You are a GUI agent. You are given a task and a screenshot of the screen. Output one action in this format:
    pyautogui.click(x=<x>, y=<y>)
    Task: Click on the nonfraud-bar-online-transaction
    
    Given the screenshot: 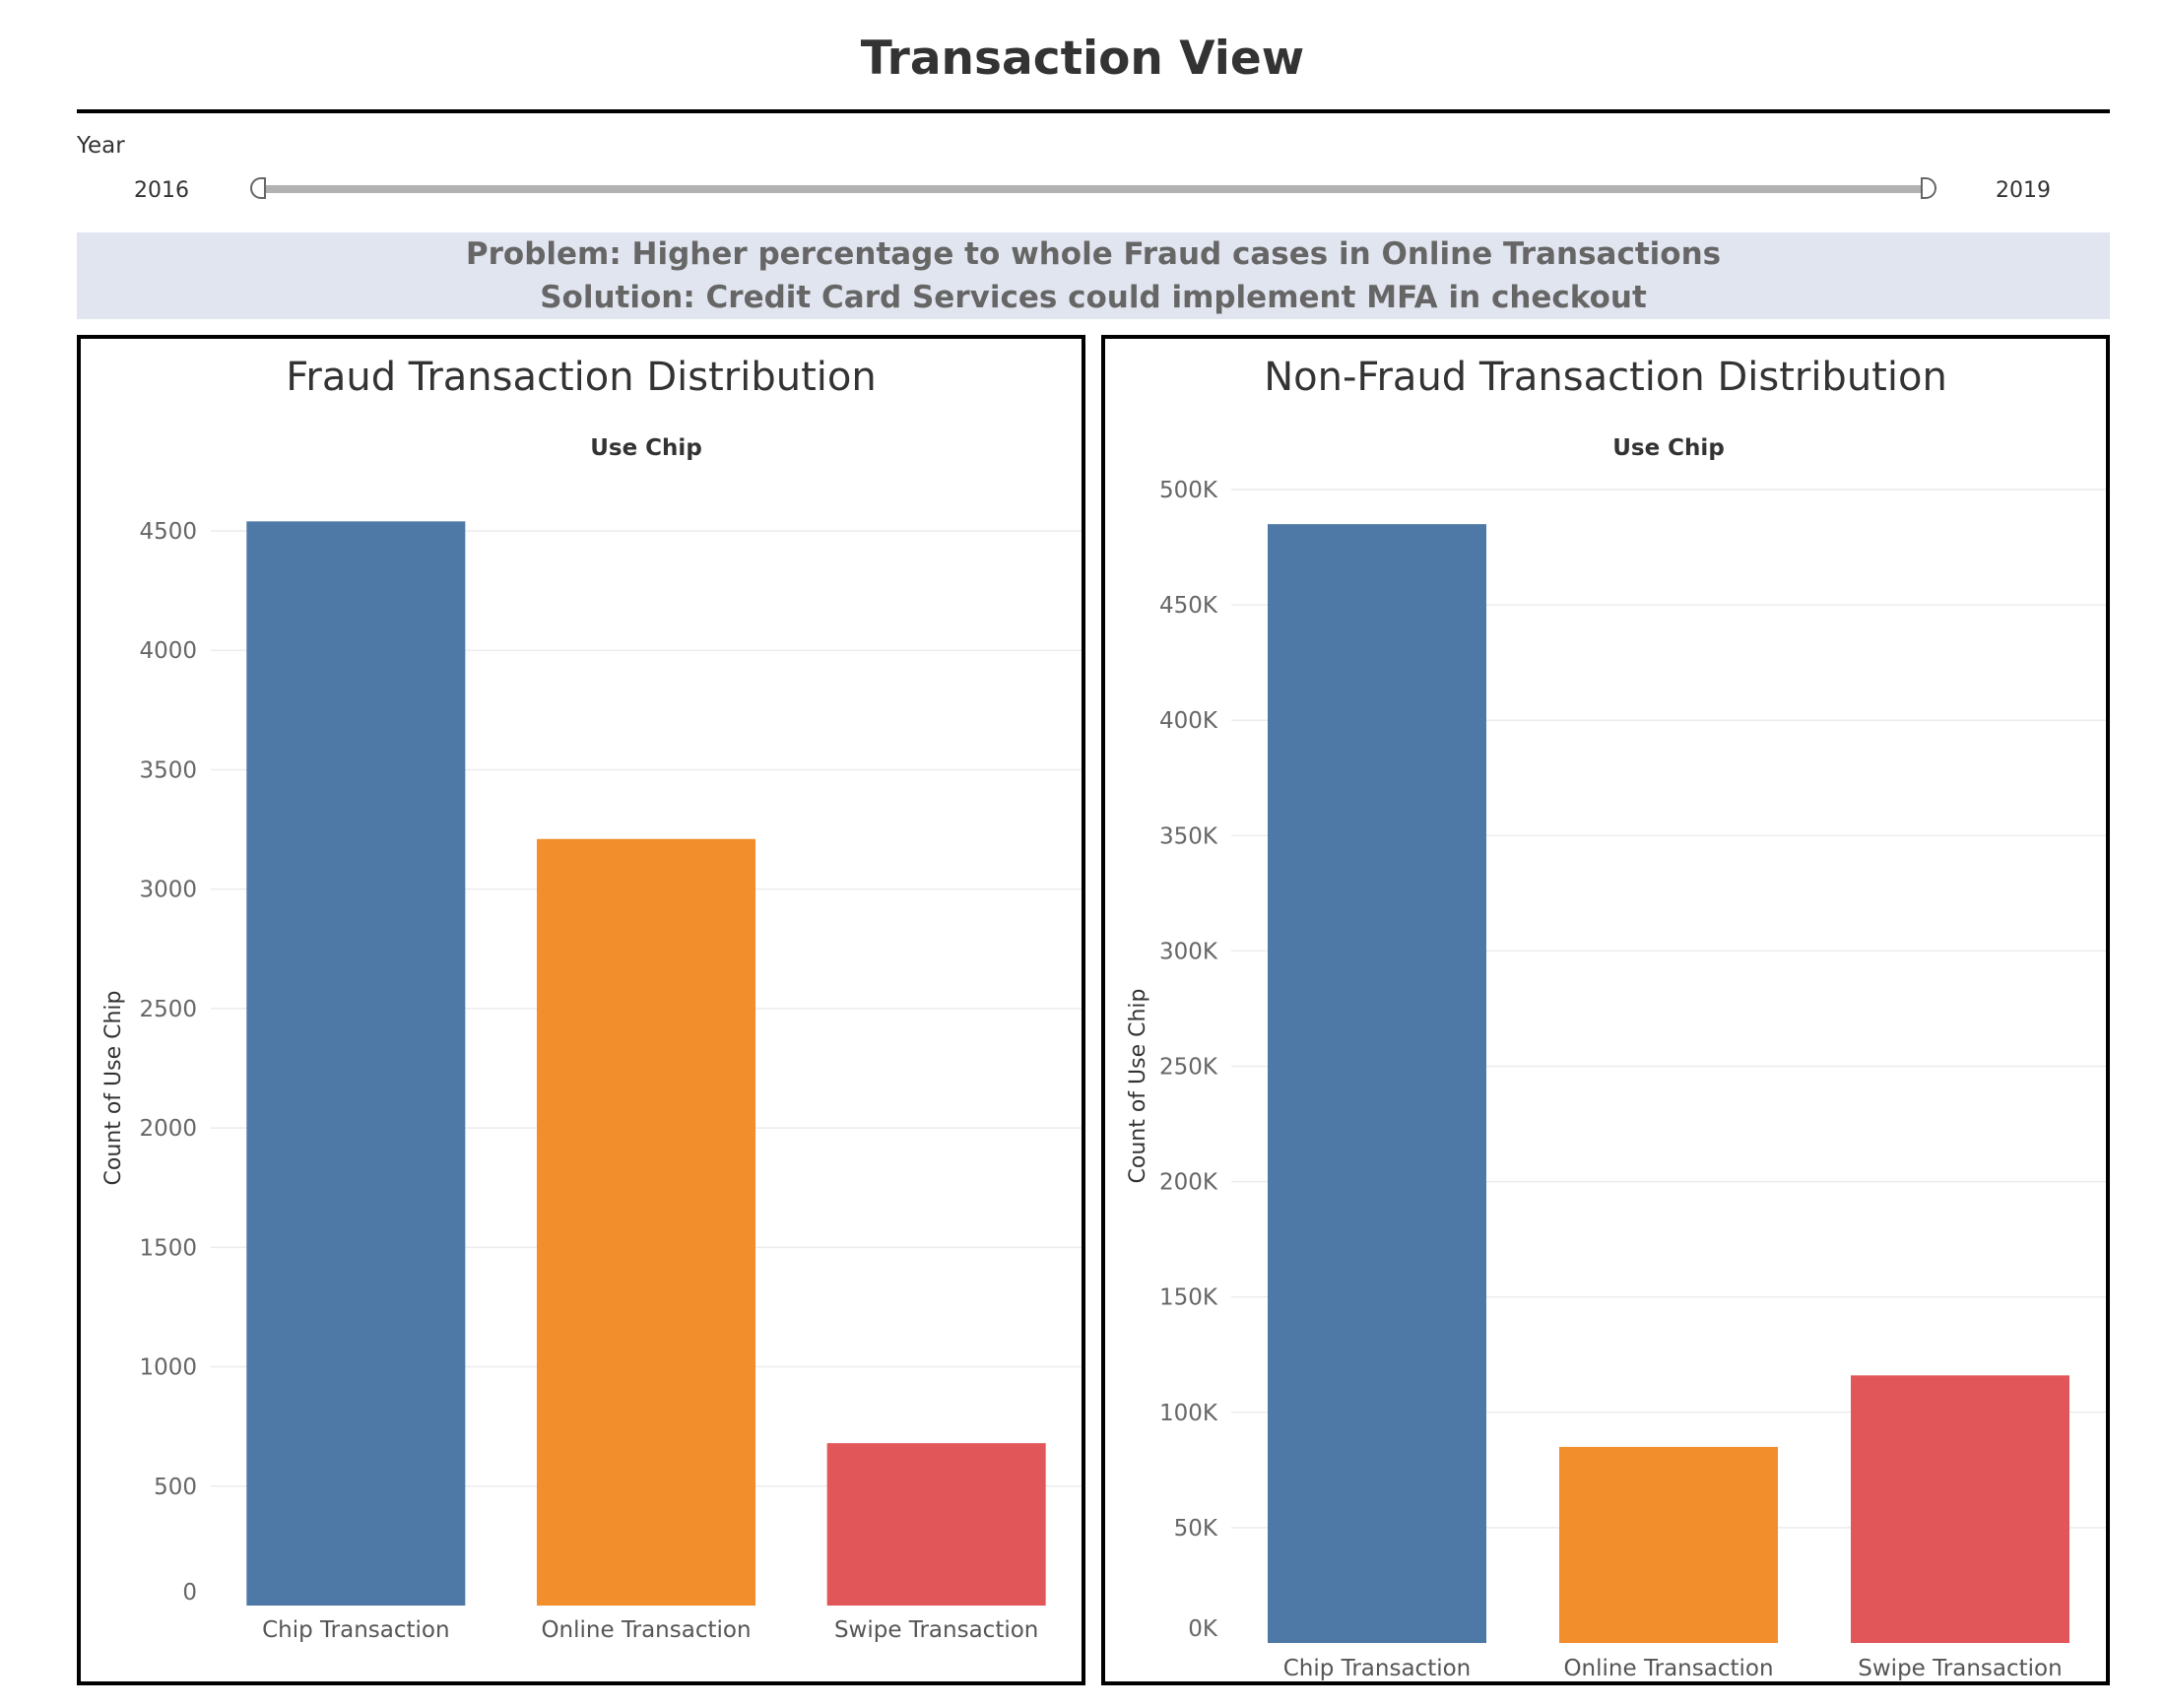 What is the action you would take?
    pyautogui.click(x=1668, y=1544)
    